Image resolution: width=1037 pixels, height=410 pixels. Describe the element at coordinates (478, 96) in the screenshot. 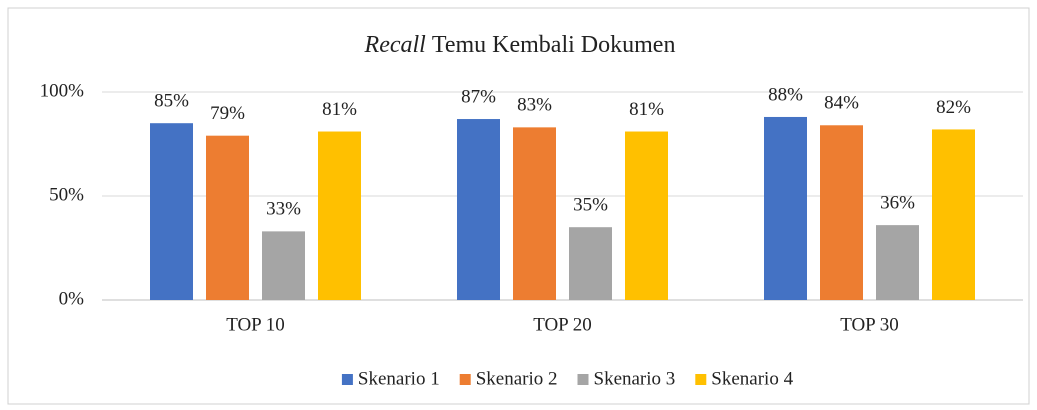

I see `data-label: 87%` at that location.